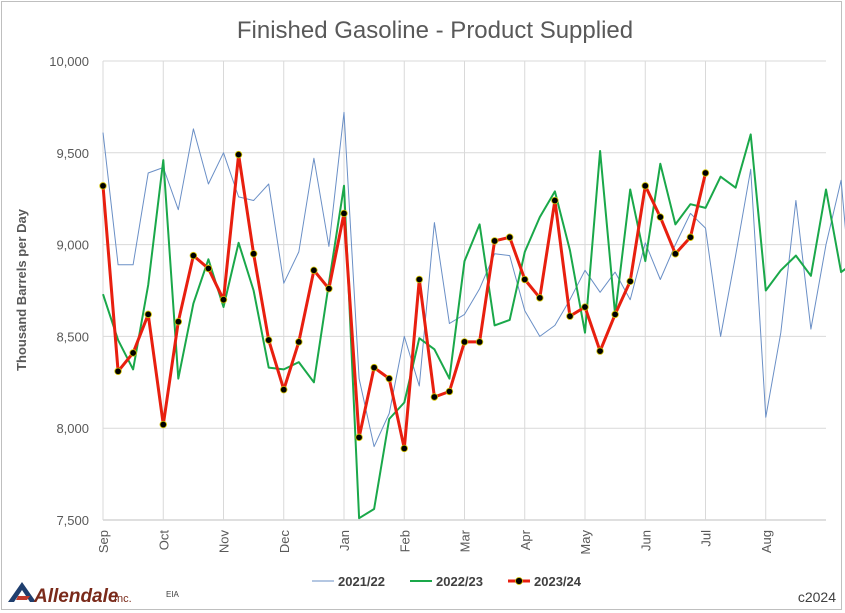 The width and height of the screenshot is (845, 613). Describe the element at coordinates (585, 542) in the screenshot. I see `x-tick-label: May` at that location.